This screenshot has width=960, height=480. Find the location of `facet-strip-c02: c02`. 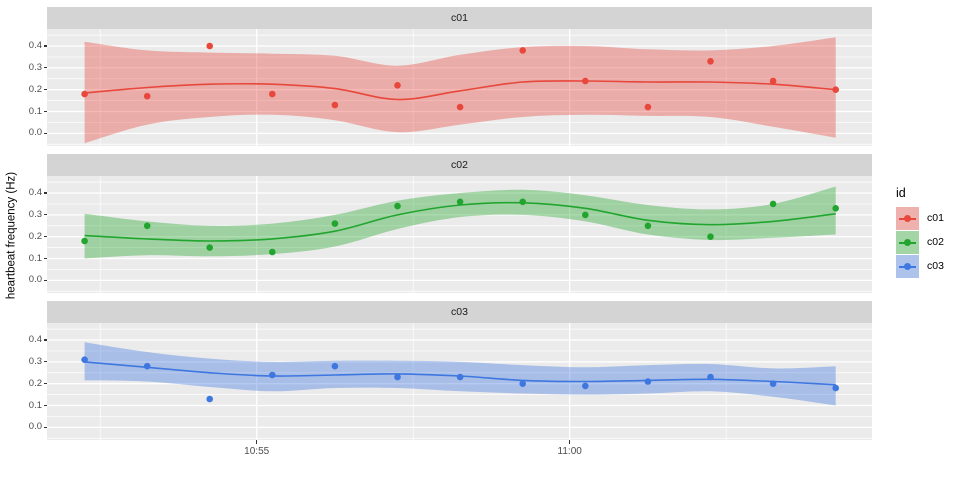

facet-strip-c02: c02 is located at coordinates (459, 165).